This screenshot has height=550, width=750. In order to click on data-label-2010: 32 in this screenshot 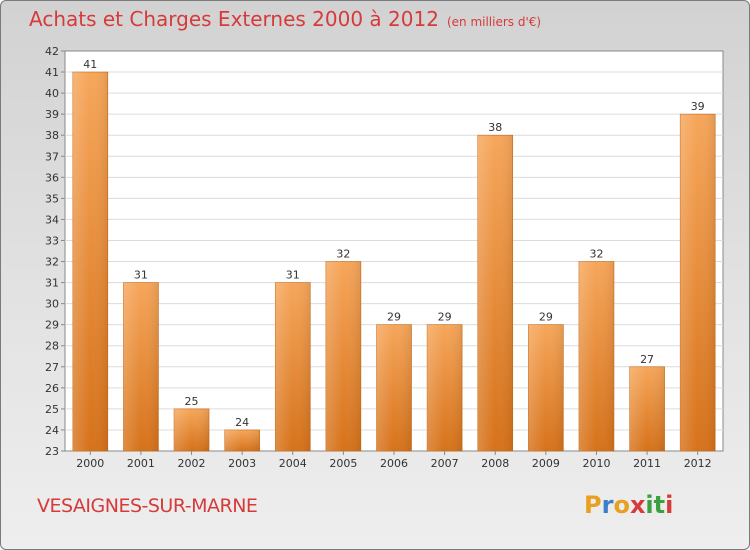, I will do `click(596, 254)`.